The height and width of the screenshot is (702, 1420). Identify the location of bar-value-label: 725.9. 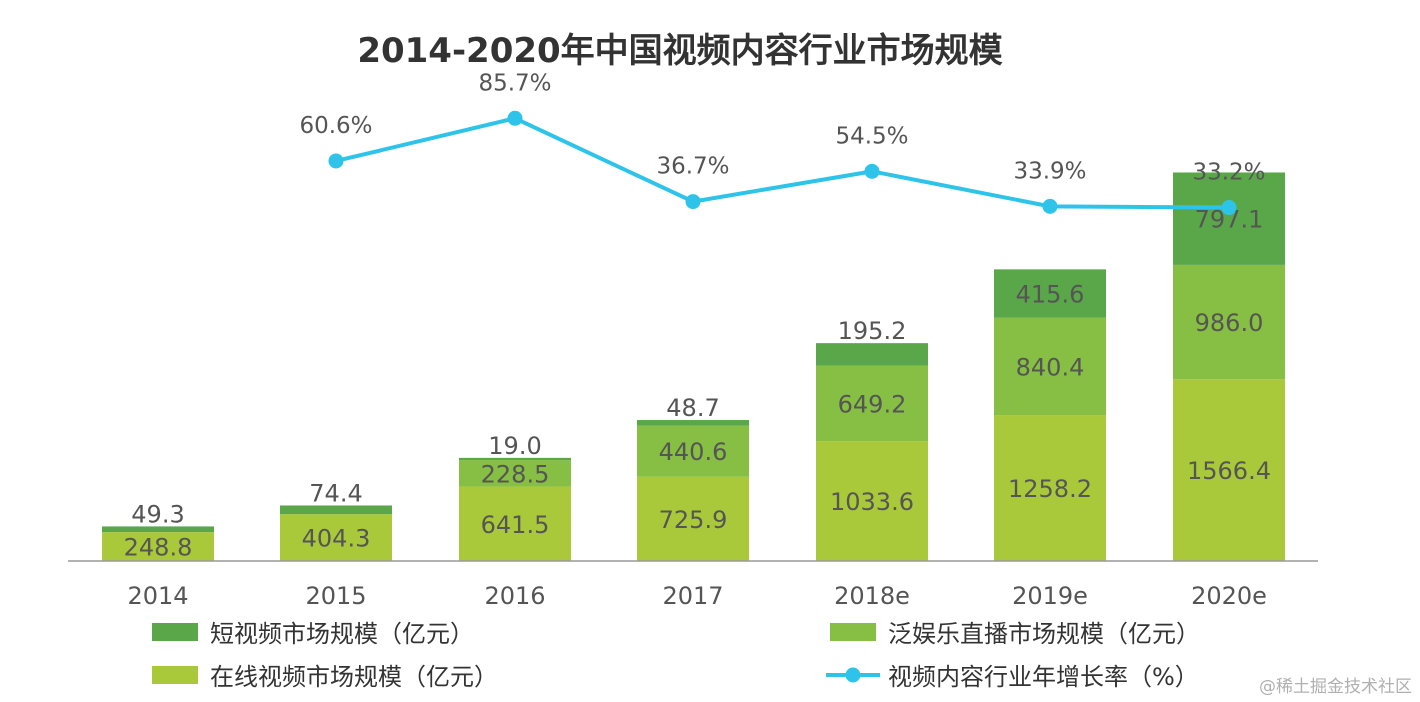
(693, 520).